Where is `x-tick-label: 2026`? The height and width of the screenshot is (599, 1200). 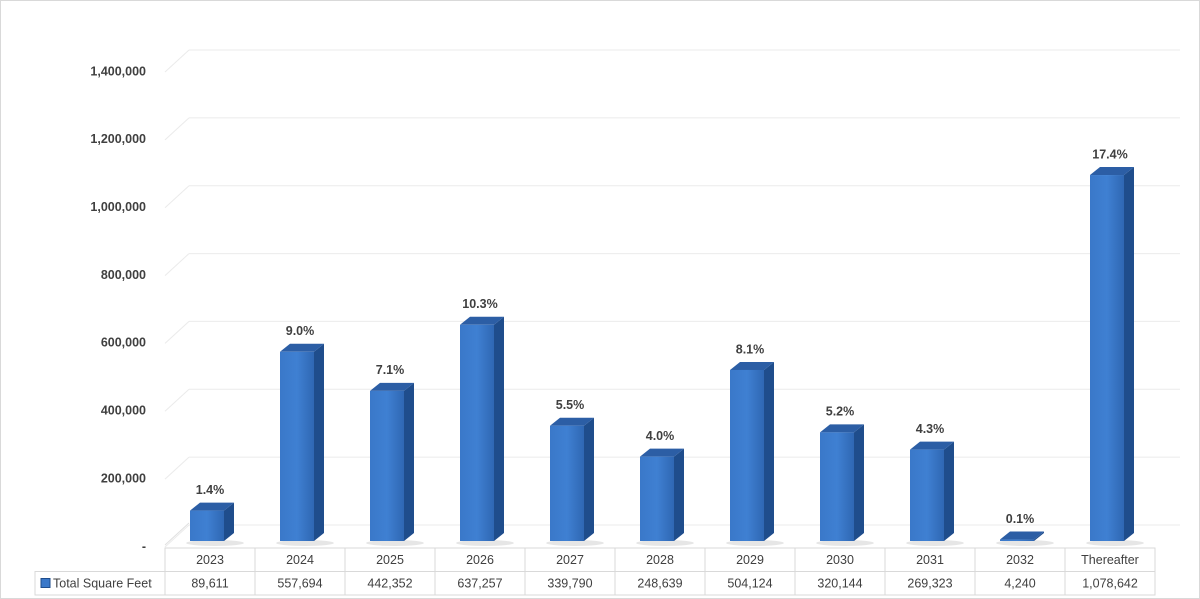
x-tick-label: 2026 is located at coordinates (480, 560).